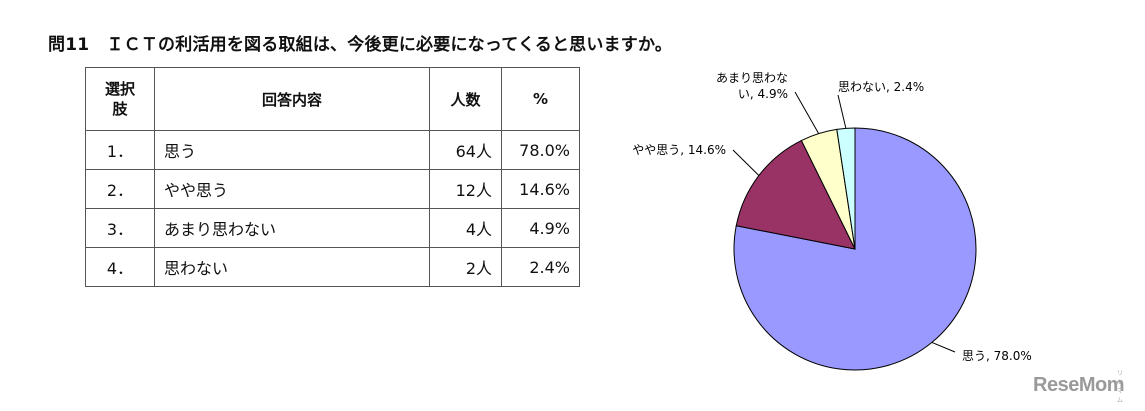  What do you see at coordinates (1078, 385) in the screenshot?
I see `logo-brand: ReseMom` at bounding box center [1078, 385].